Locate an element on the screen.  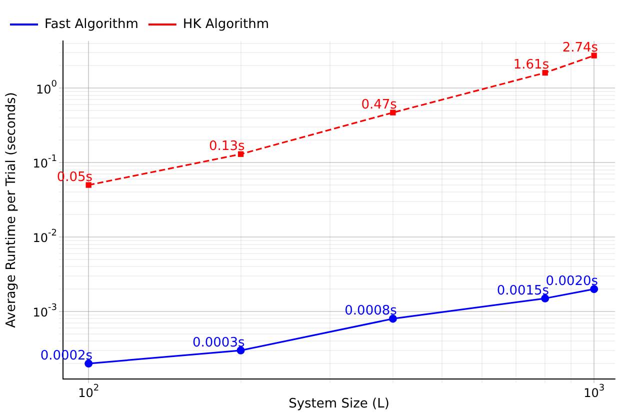
data-label: 0.13s is located at coordinates (227, 146).